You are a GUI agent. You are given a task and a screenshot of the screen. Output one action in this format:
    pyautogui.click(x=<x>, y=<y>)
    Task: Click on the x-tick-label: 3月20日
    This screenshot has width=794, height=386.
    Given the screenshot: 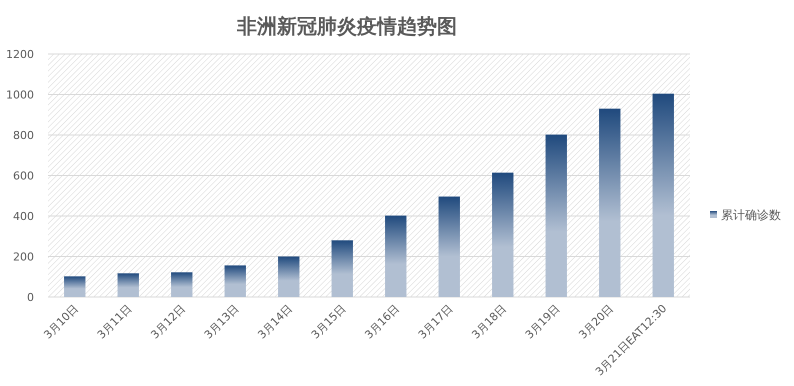 What is the action you would take?
    pyautogui.click(x=596, y=322)
    